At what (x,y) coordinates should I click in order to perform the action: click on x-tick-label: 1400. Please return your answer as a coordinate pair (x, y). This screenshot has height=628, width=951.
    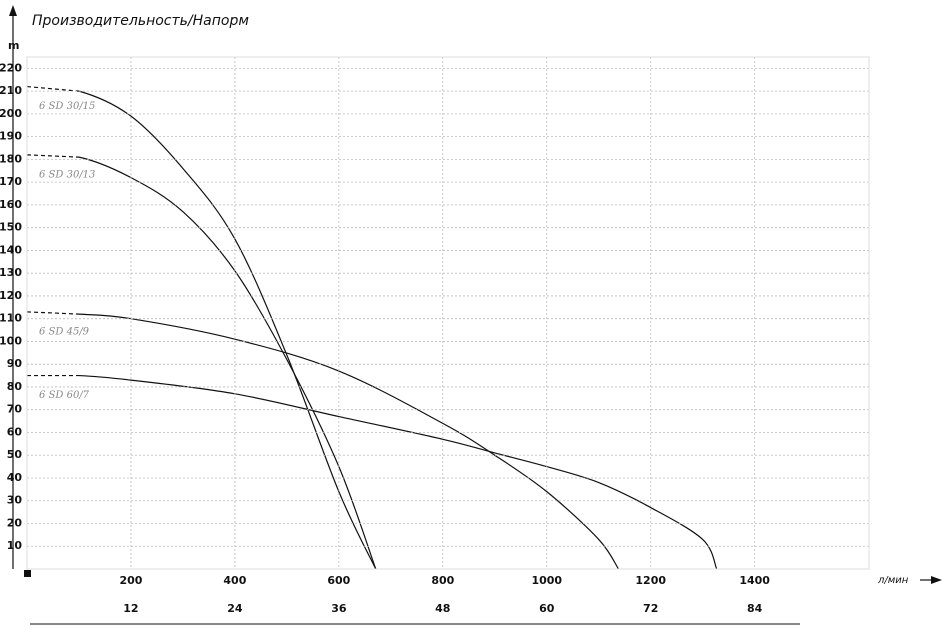
    Looking at the image, I should click on (754, 580).